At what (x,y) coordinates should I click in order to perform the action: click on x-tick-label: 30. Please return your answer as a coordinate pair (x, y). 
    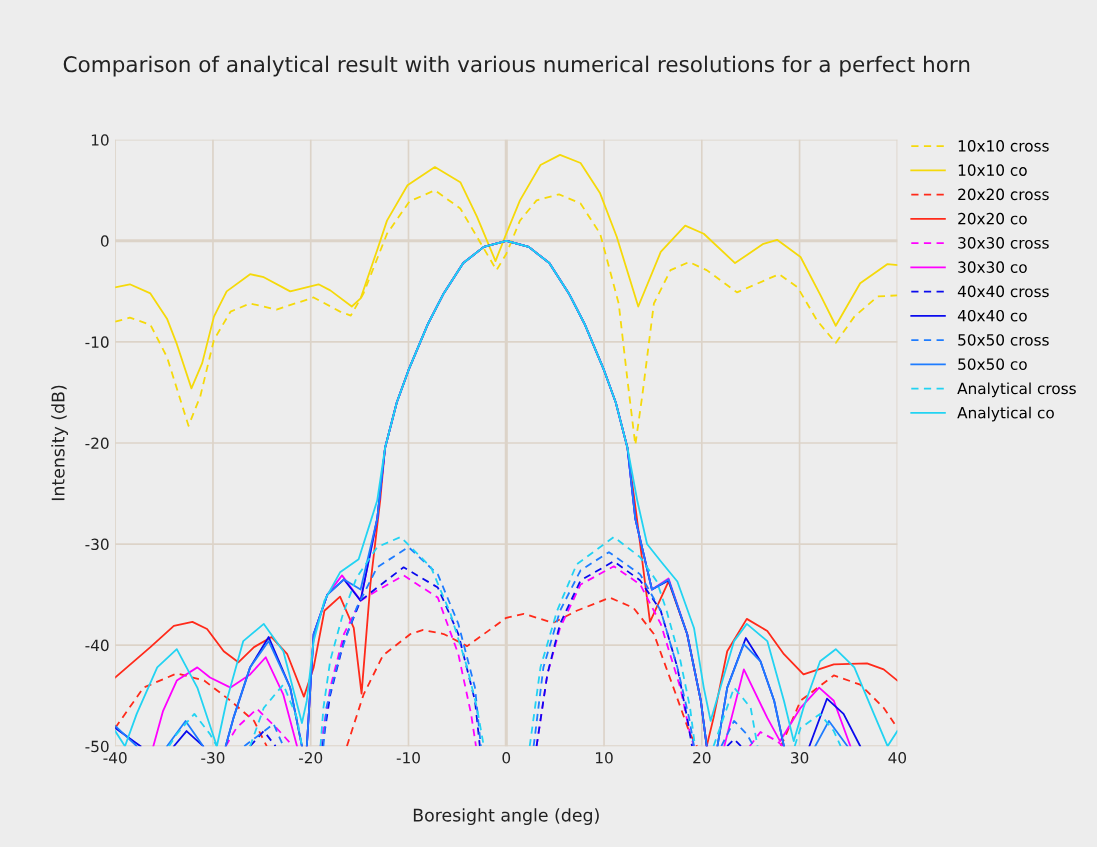
    Looking at the image, I should click on (800, 758).